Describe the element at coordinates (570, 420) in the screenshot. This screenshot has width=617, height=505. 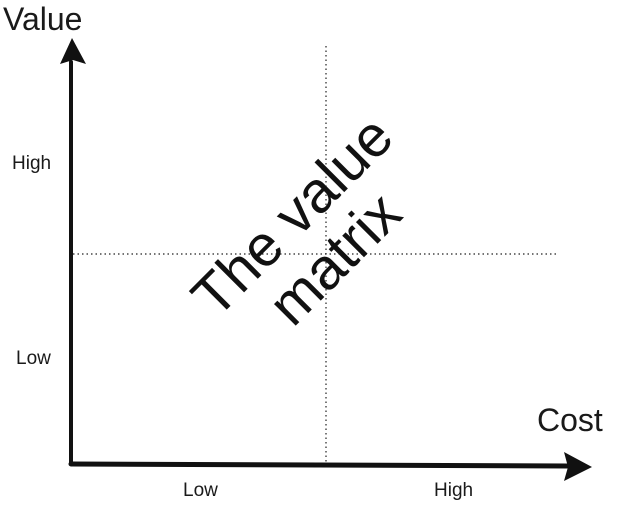
I see `x-axis-title: Cost` at that location.